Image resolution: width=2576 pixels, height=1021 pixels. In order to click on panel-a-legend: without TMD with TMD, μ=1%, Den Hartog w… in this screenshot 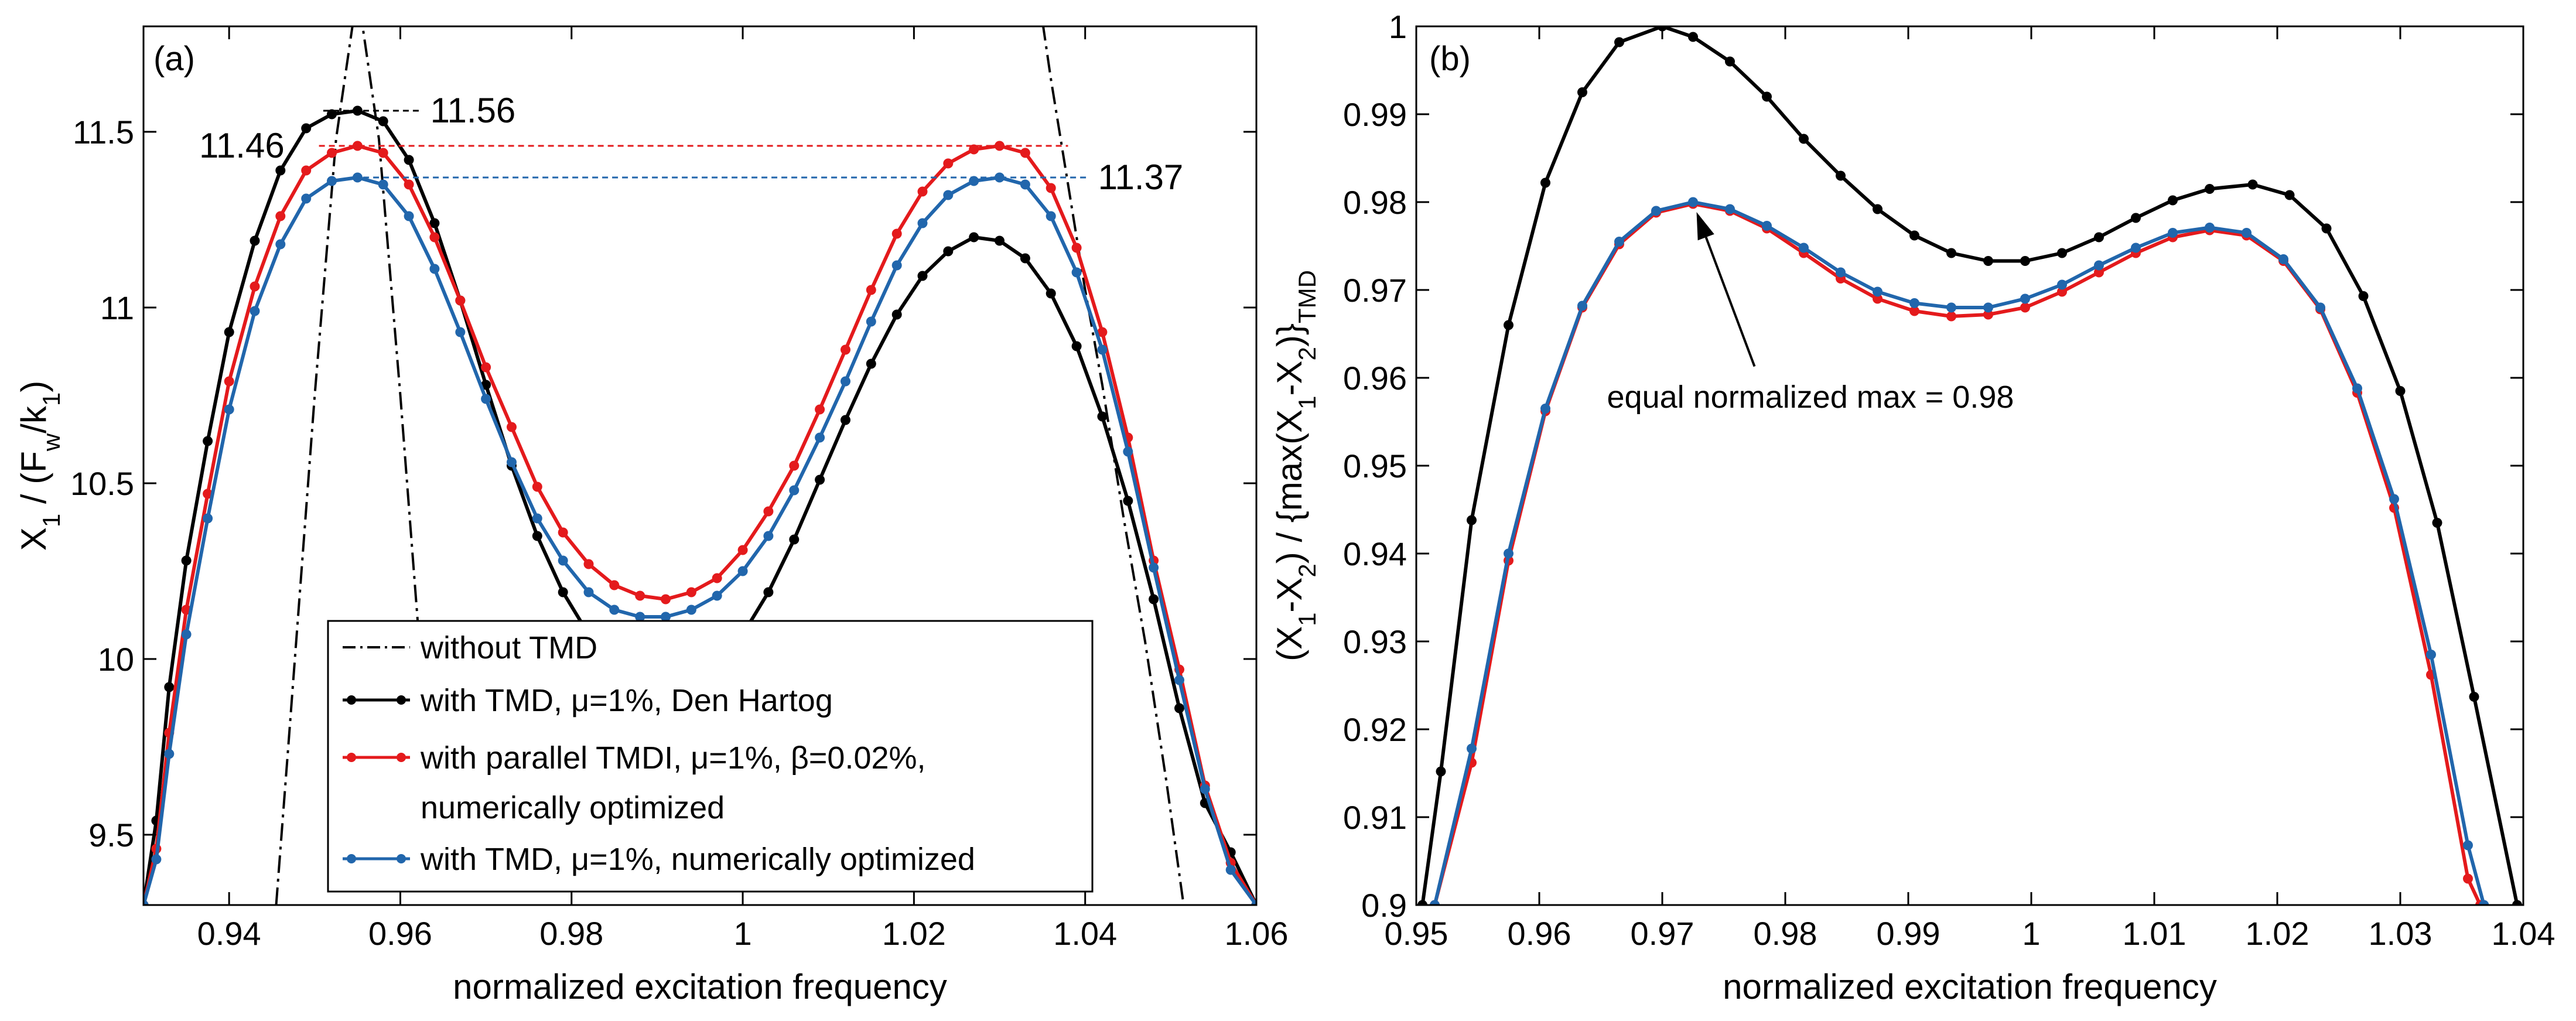, I will do `click(710, 756)`.